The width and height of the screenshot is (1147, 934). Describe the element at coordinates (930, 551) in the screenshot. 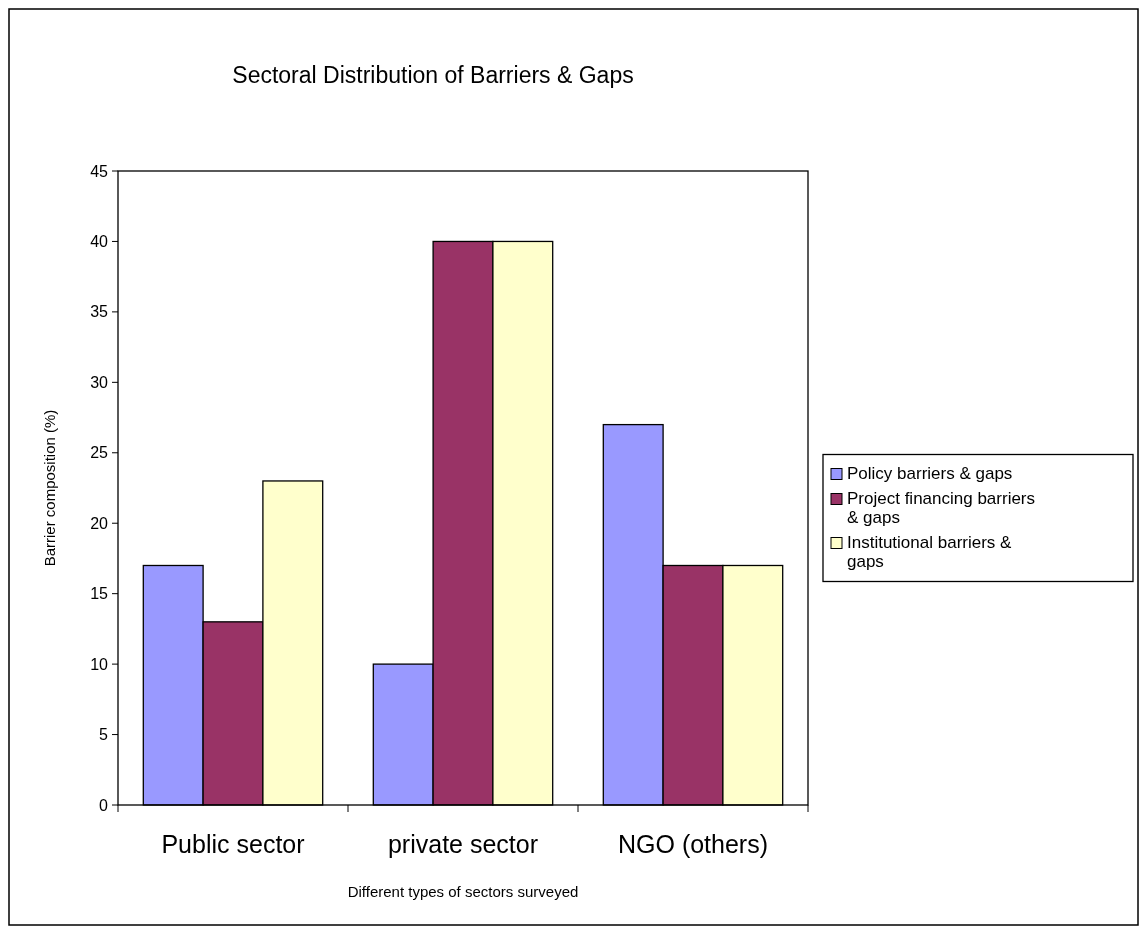

I see `legend-label: Institutional barriers & gaps` at that location.